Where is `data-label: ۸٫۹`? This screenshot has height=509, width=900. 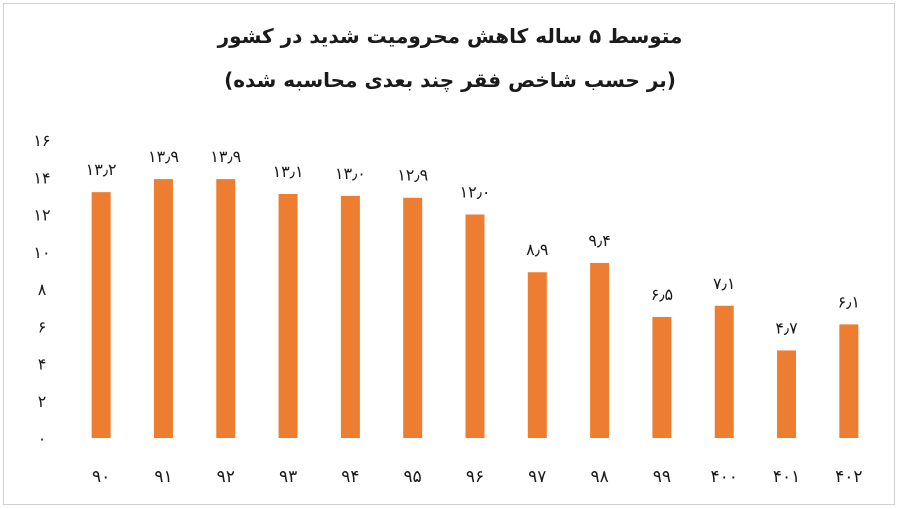
data-label: ۸٫۹ is located at coordinates (537, 249).